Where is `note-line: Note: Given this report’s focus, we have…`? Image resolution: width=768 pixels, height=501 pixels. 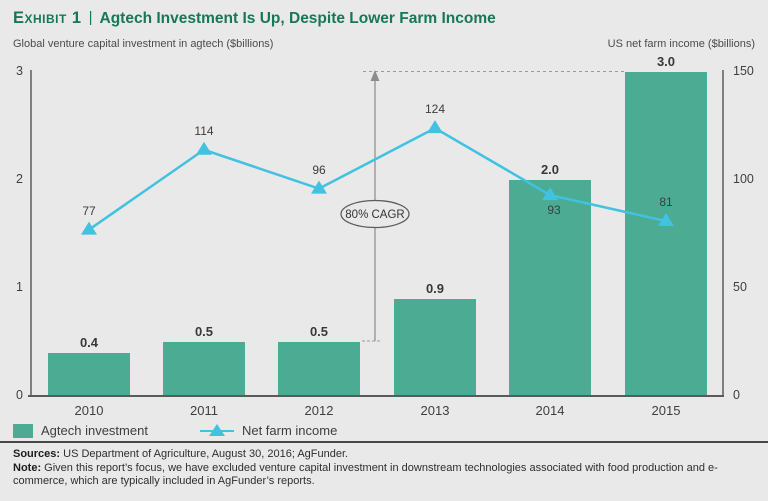
note-line: Note: Given this report’s focus, we have… is located at coordinates (384, 475).